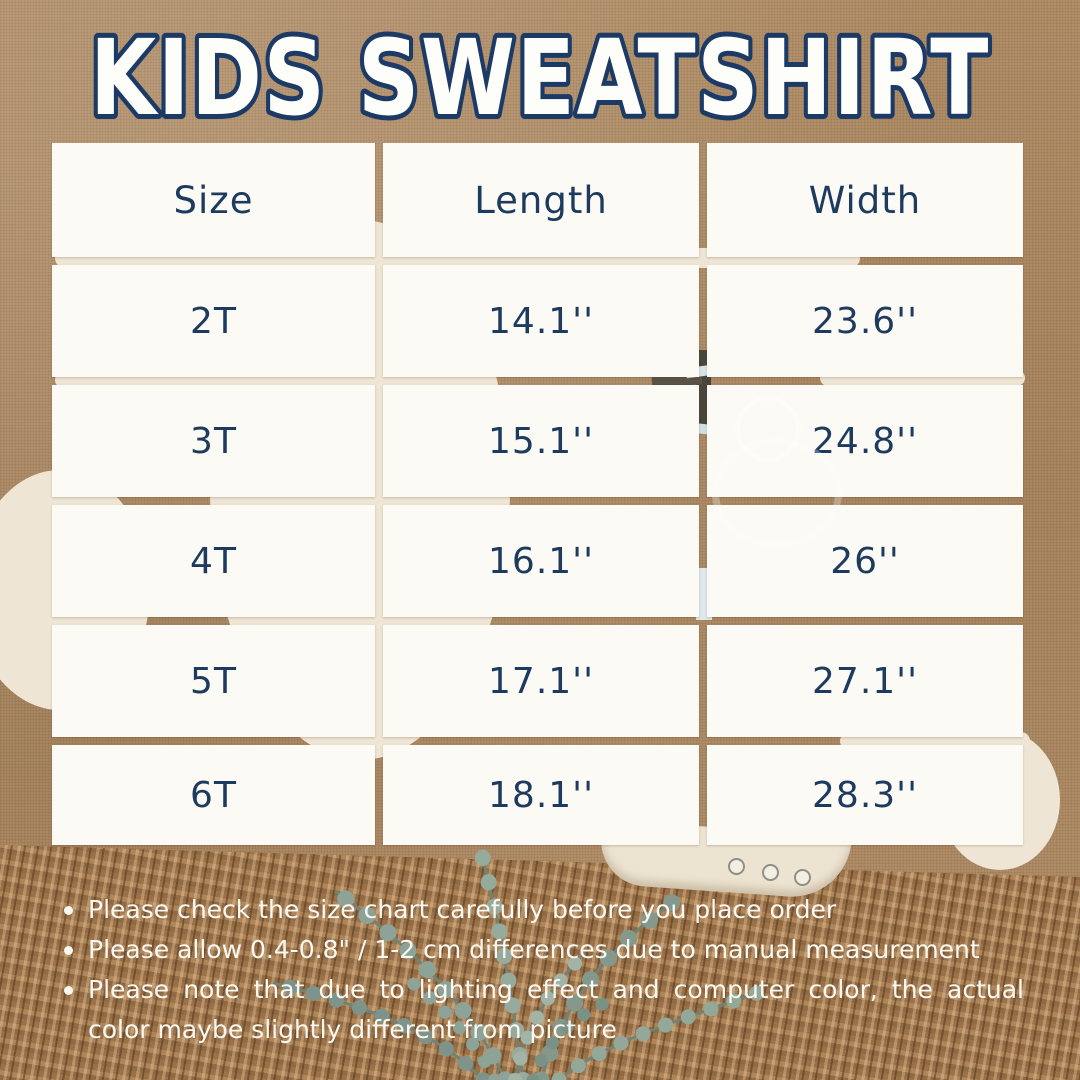  Describe the element at coordinates (541, 681) in the screenshot. I see `cell-length-5t: 17.1''` at that location.